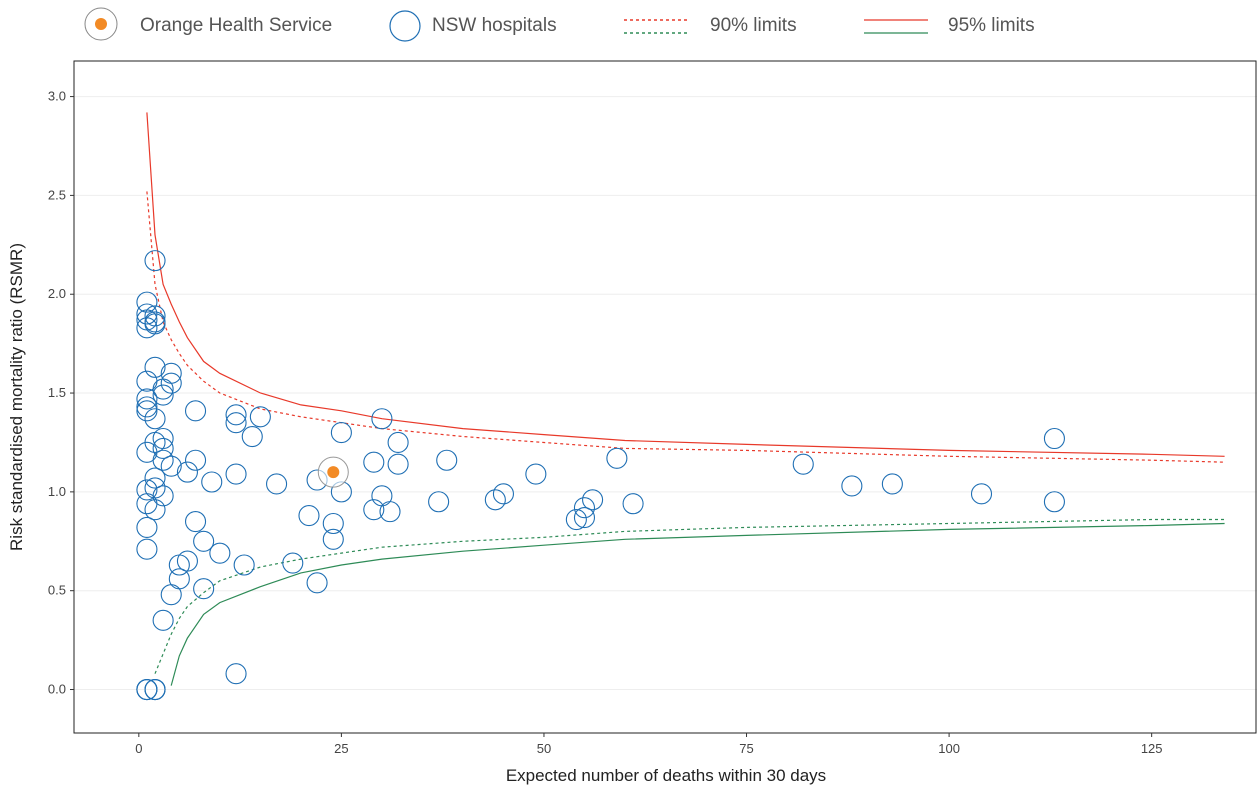 This screenshot has width=1257, height=789. What do you see at coordinates (753, 25) in the screenshot?
I see `legend-label: 90% limits` at bounding box center [753, 25].